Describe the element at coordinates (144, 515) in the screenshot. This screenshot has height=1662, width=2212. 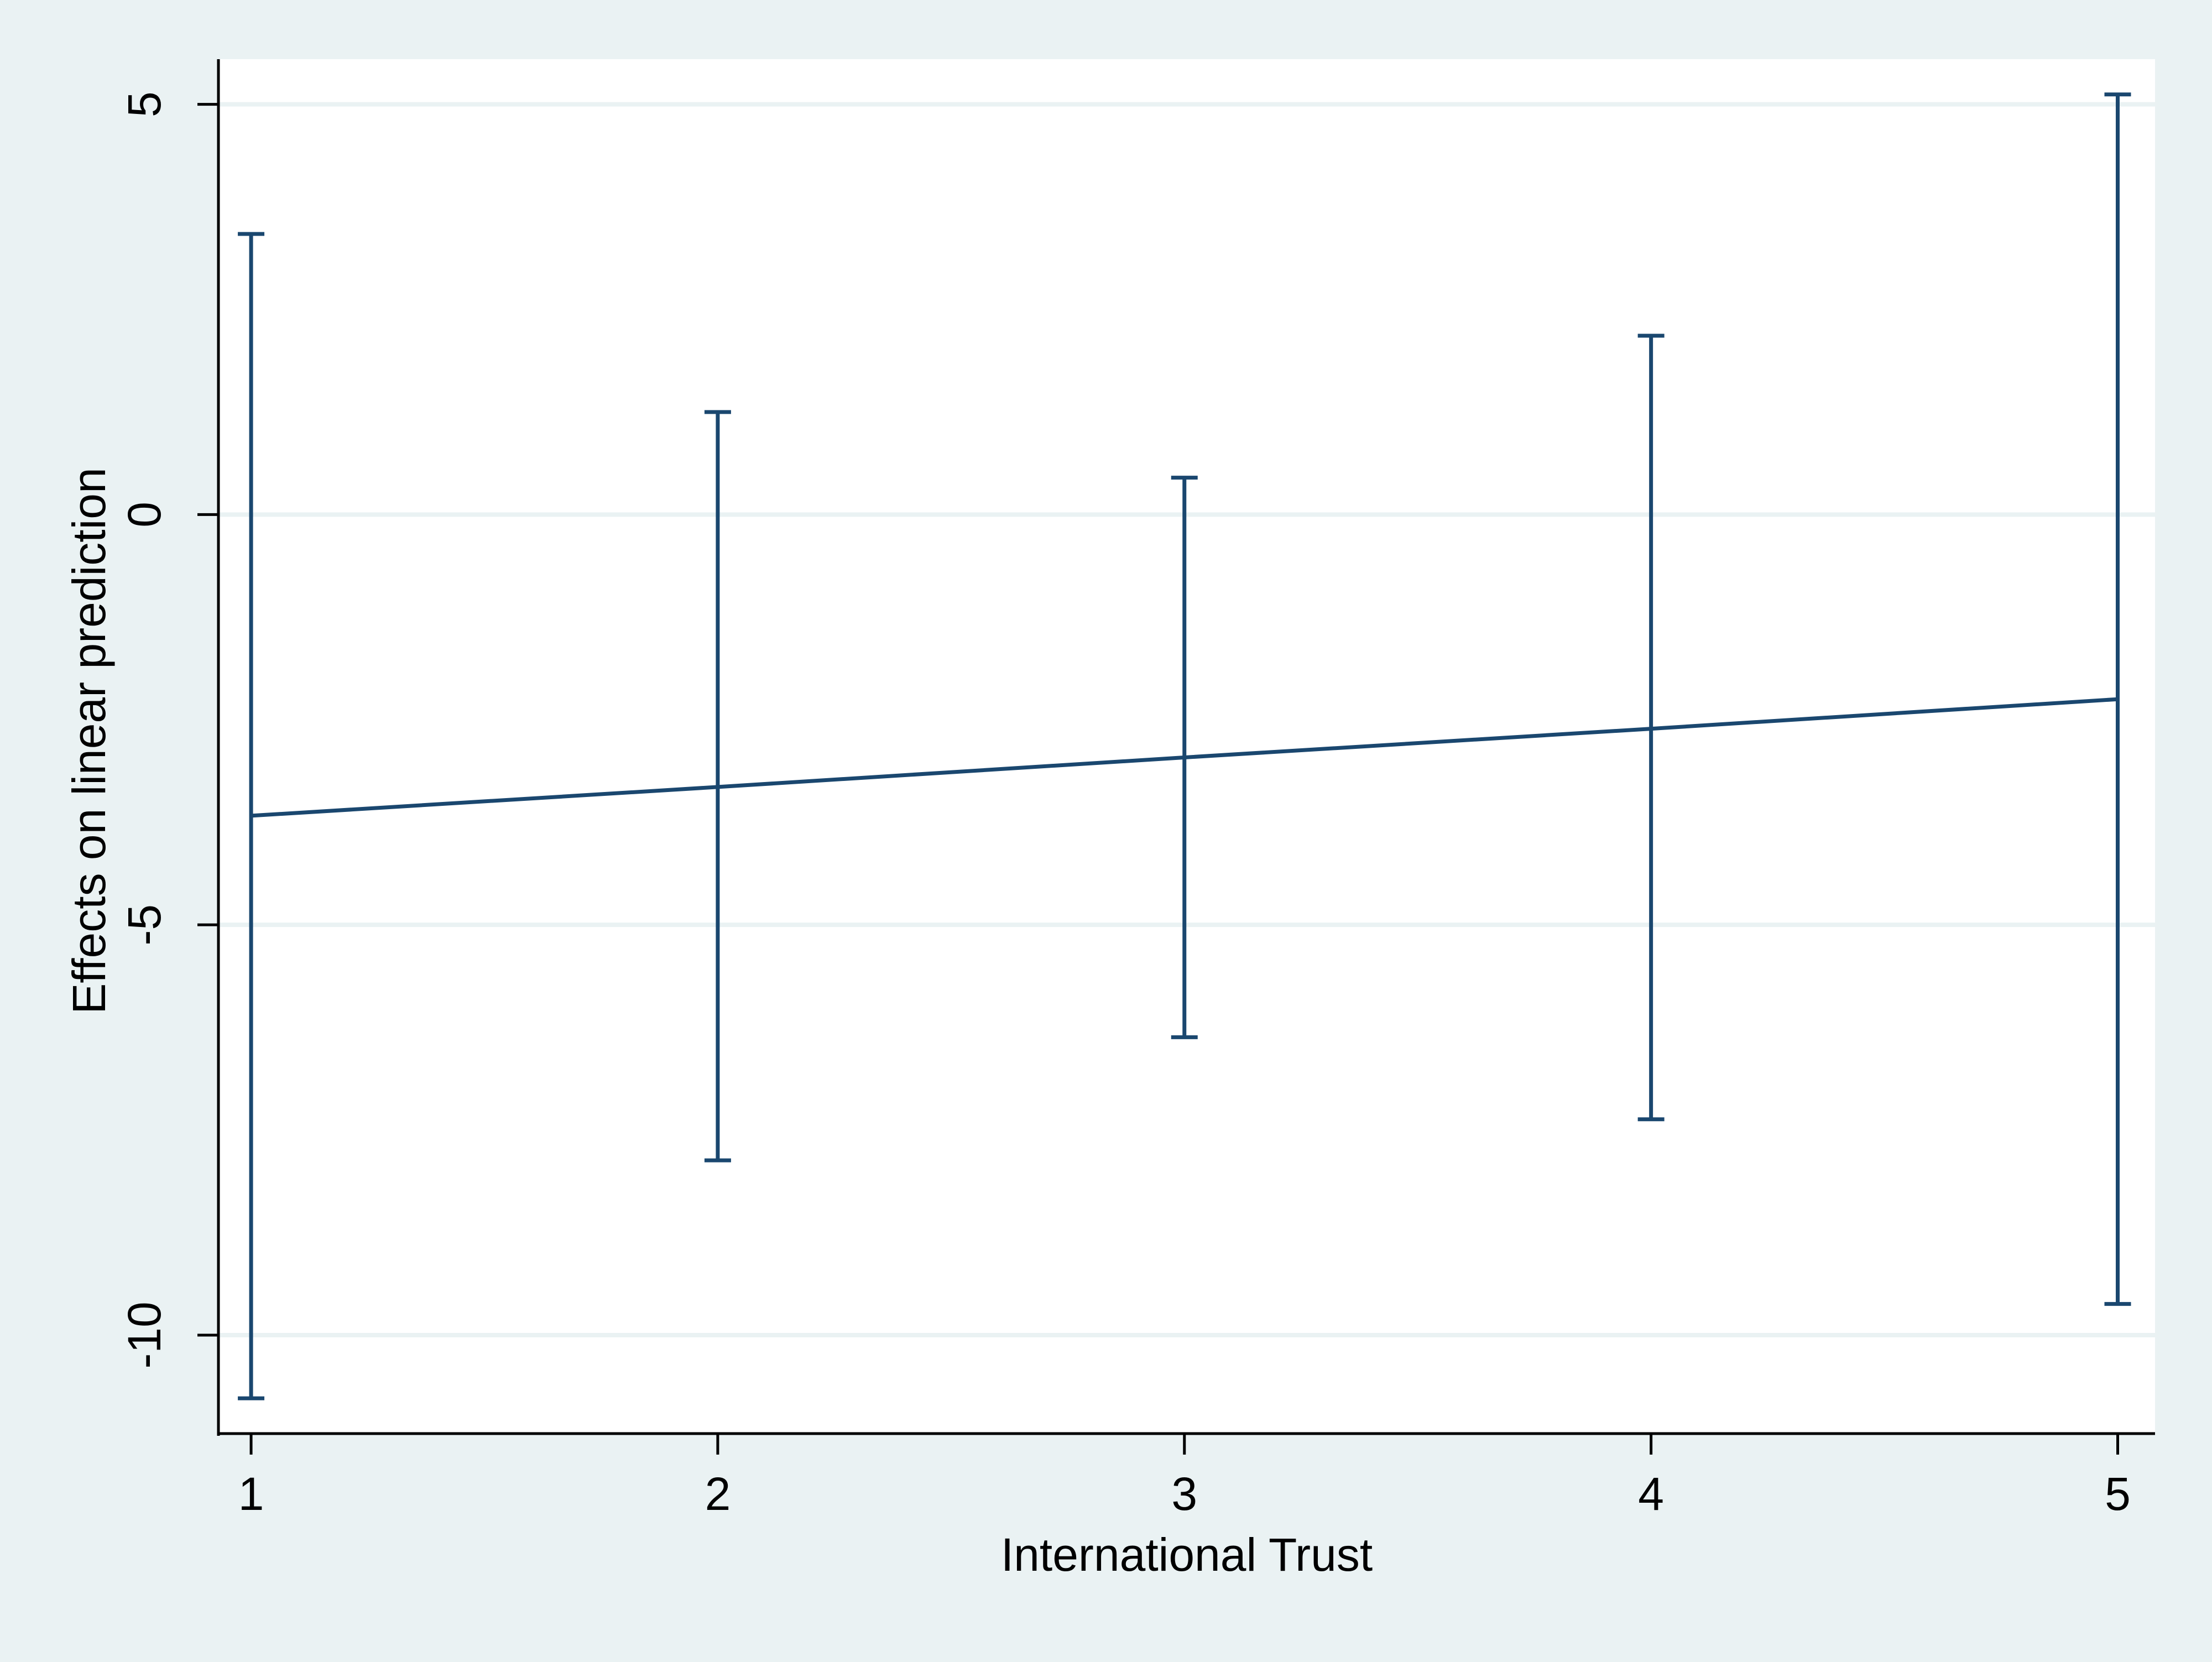
I see `y-tick-label-2: 0` at that location.